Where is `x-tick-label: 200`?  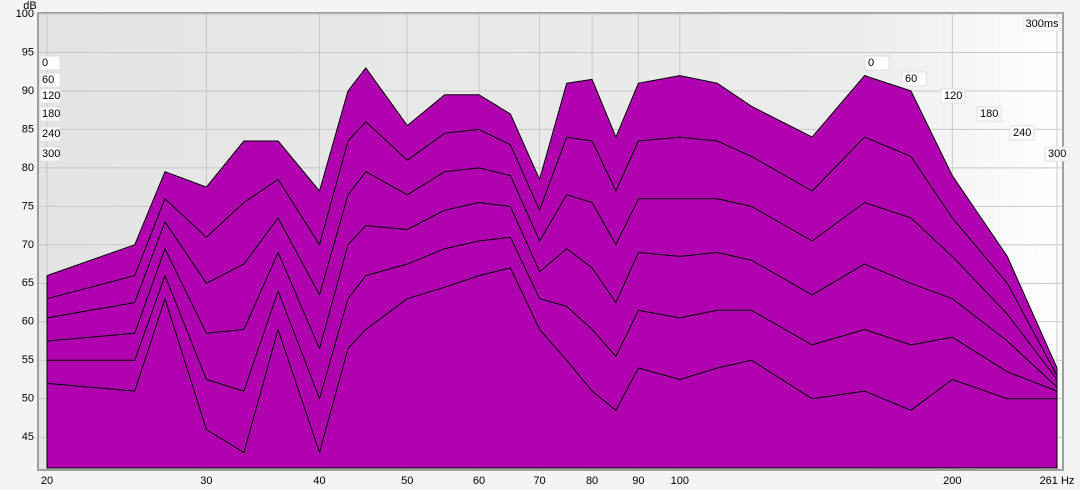
x-tick-label: 200 is located at coordinates (952, 481).